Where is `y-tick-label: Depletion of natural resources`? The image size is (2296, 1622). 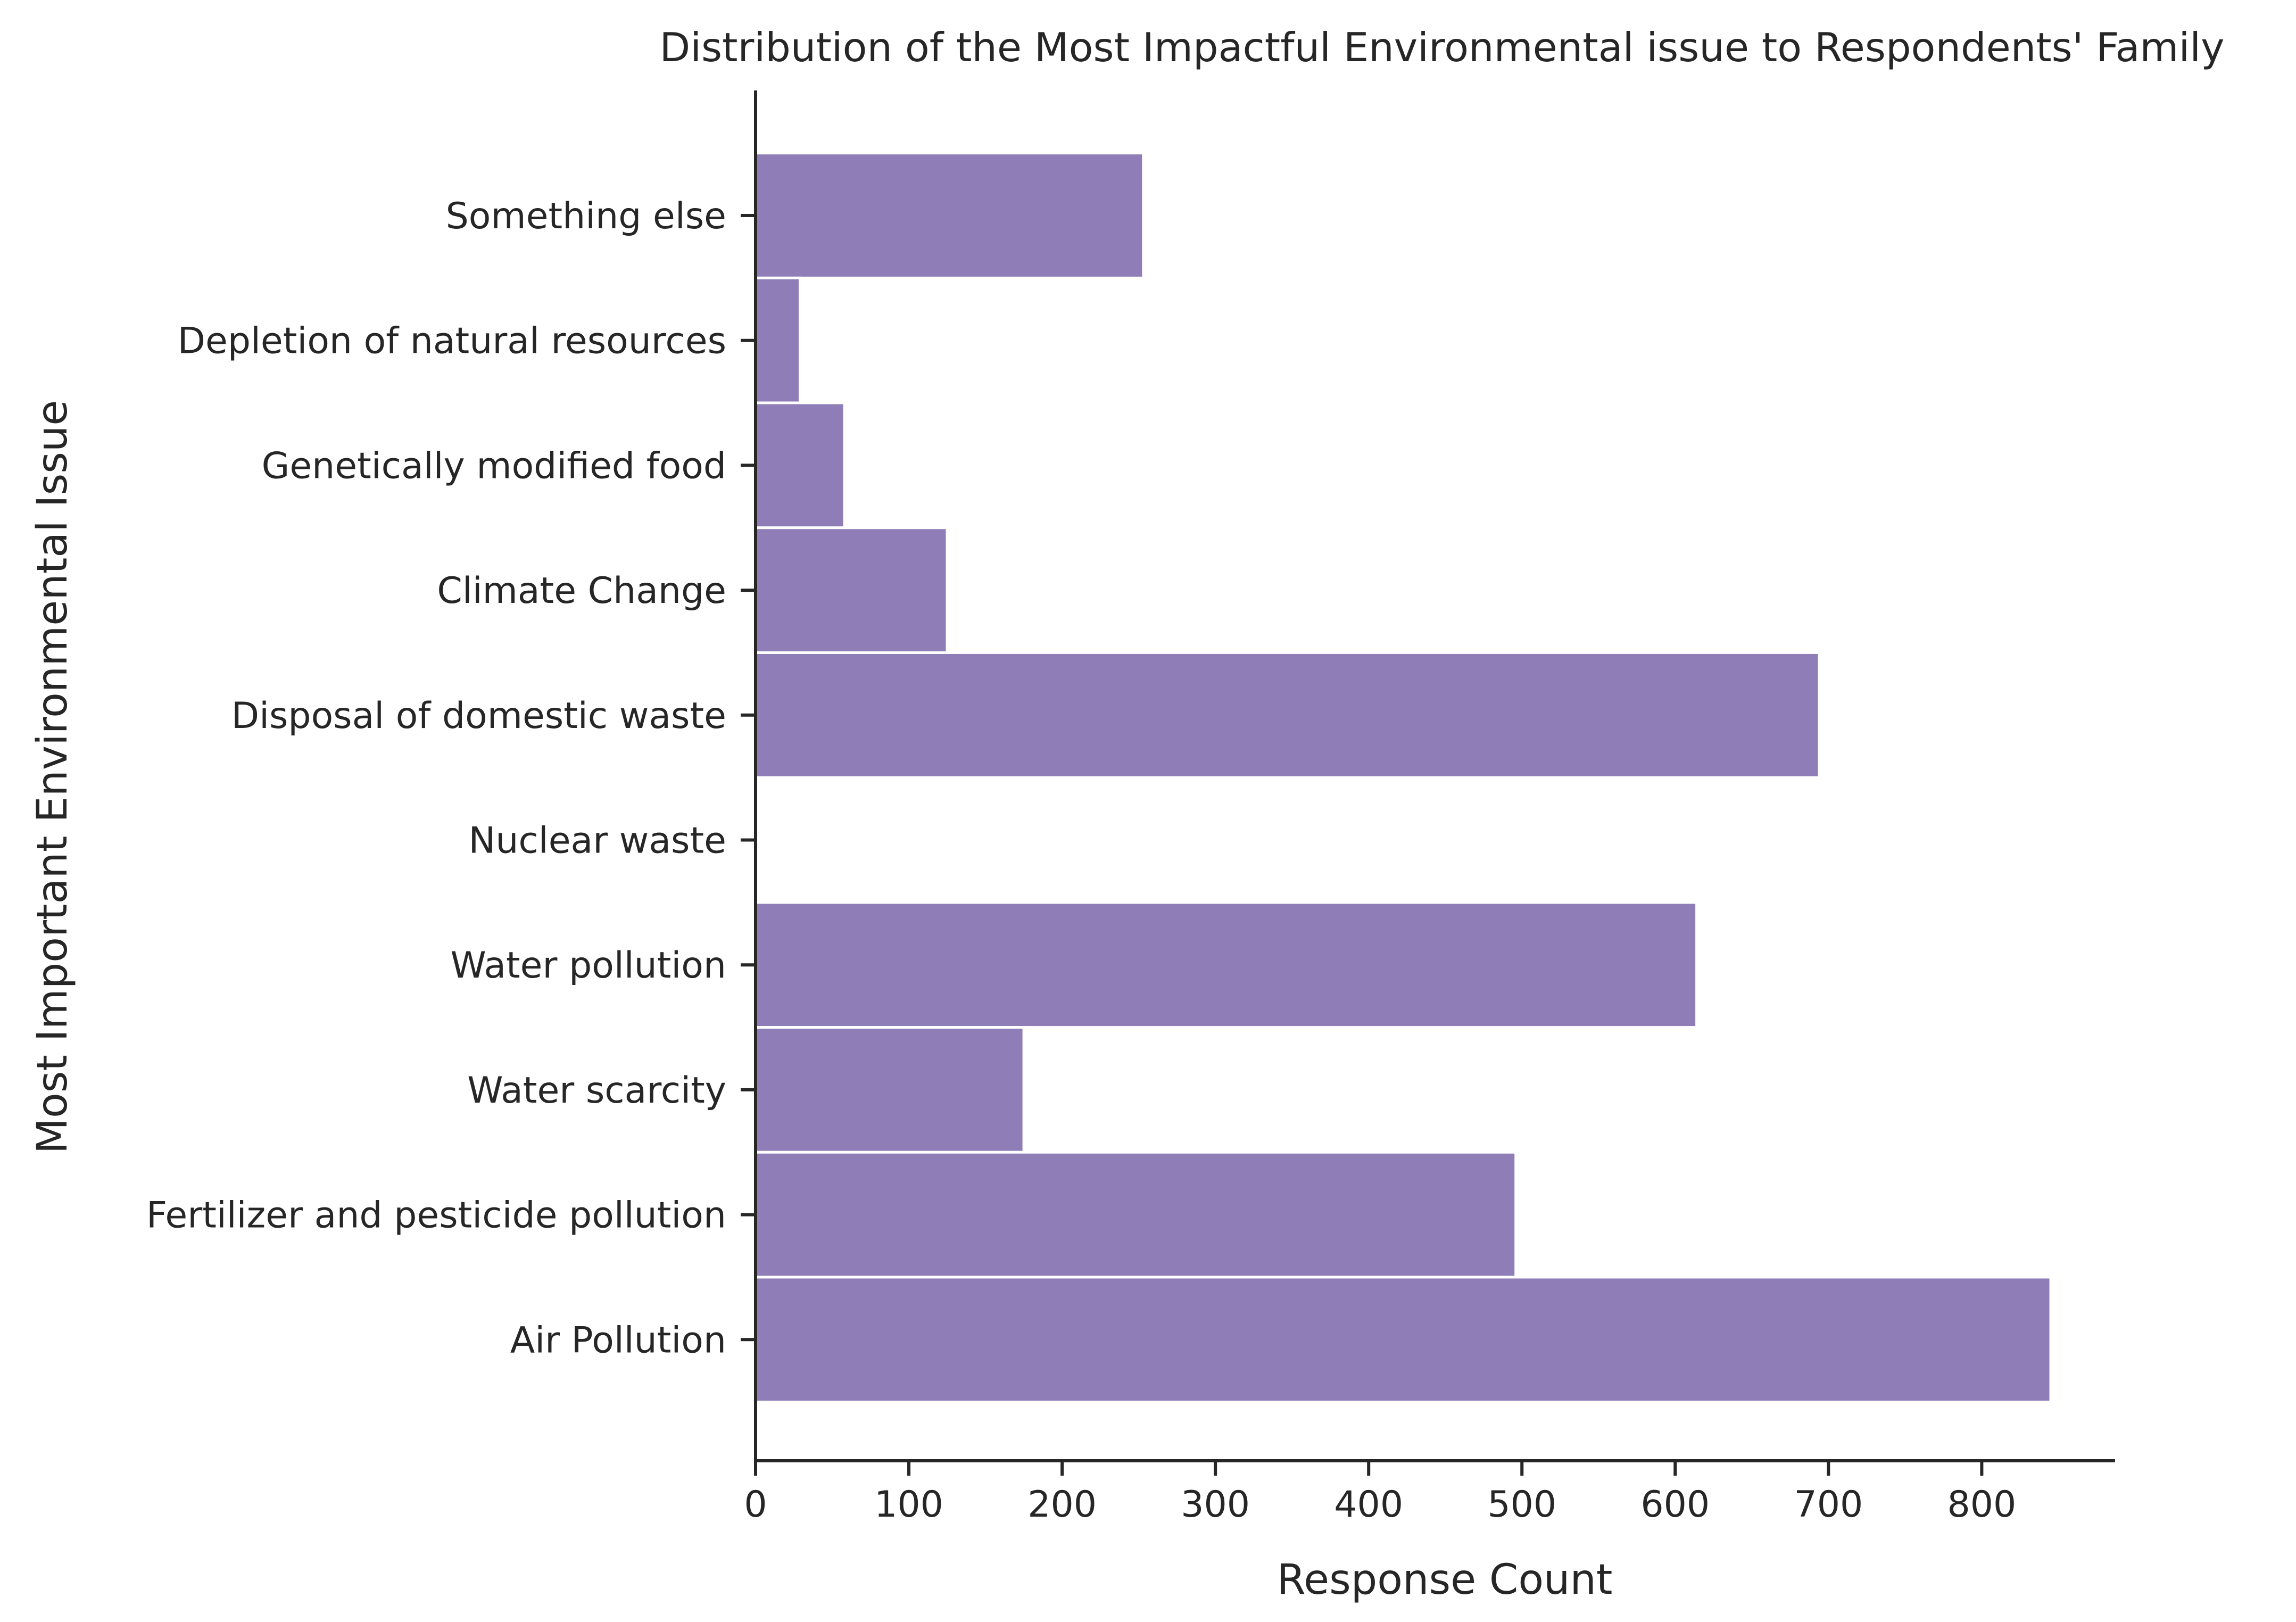 y-tick-label: Depletion of natural resources is located at coordinates (452, 341).